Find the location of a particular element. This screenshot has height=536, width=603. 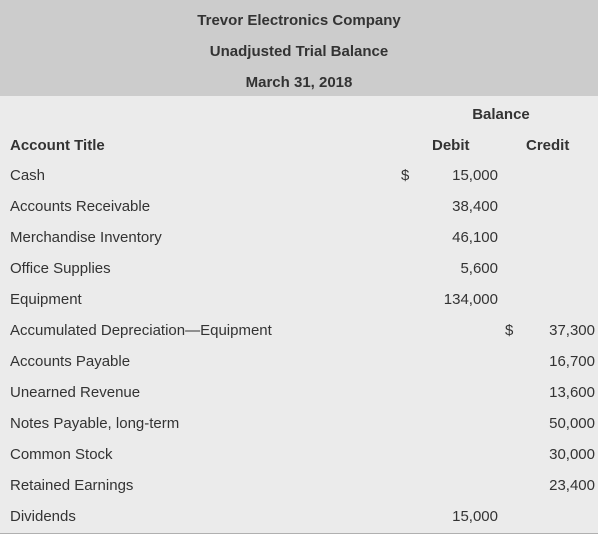

table-row: Accounts Payable 16,700 is located at coordinates (299, 361).